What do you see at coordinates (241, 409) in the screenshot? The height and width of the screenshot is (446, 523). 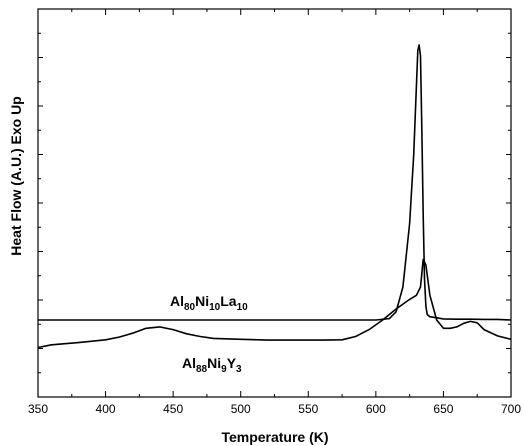 I see `x-tick-label: 500` at bounding box center [241, 409].